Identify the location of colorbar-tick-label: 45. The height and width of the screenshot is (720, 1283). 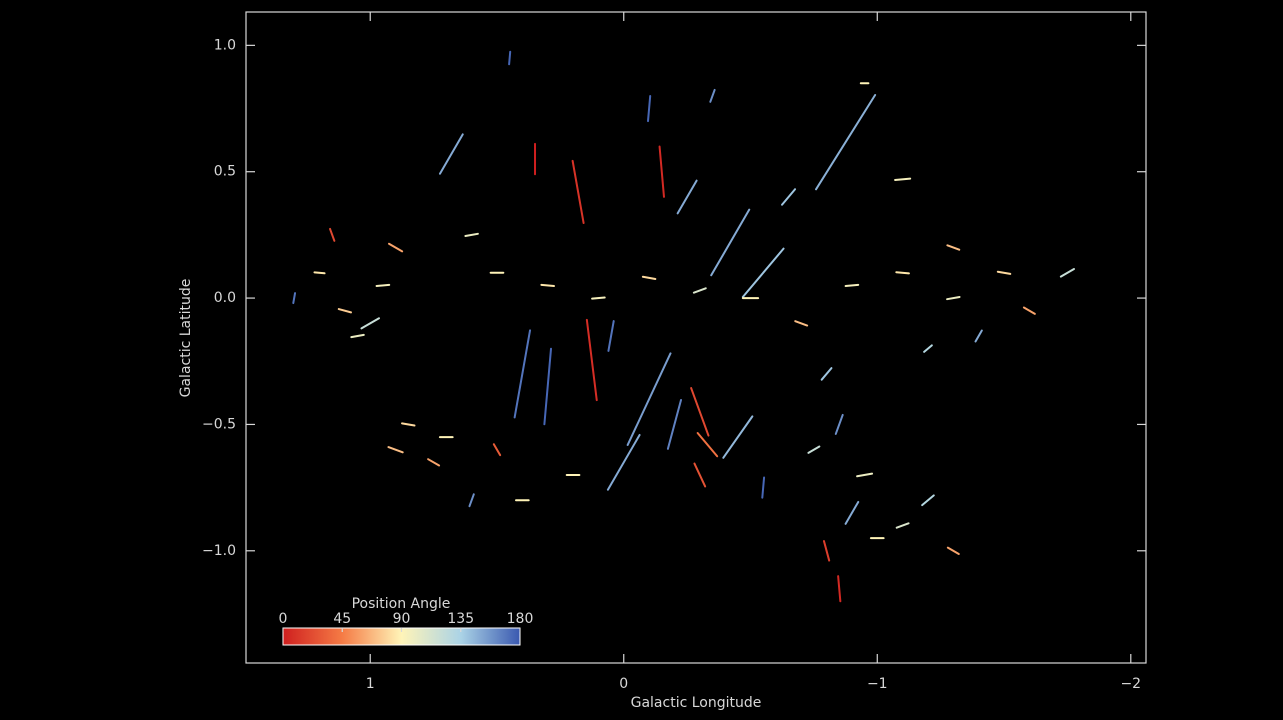
(342, 619).